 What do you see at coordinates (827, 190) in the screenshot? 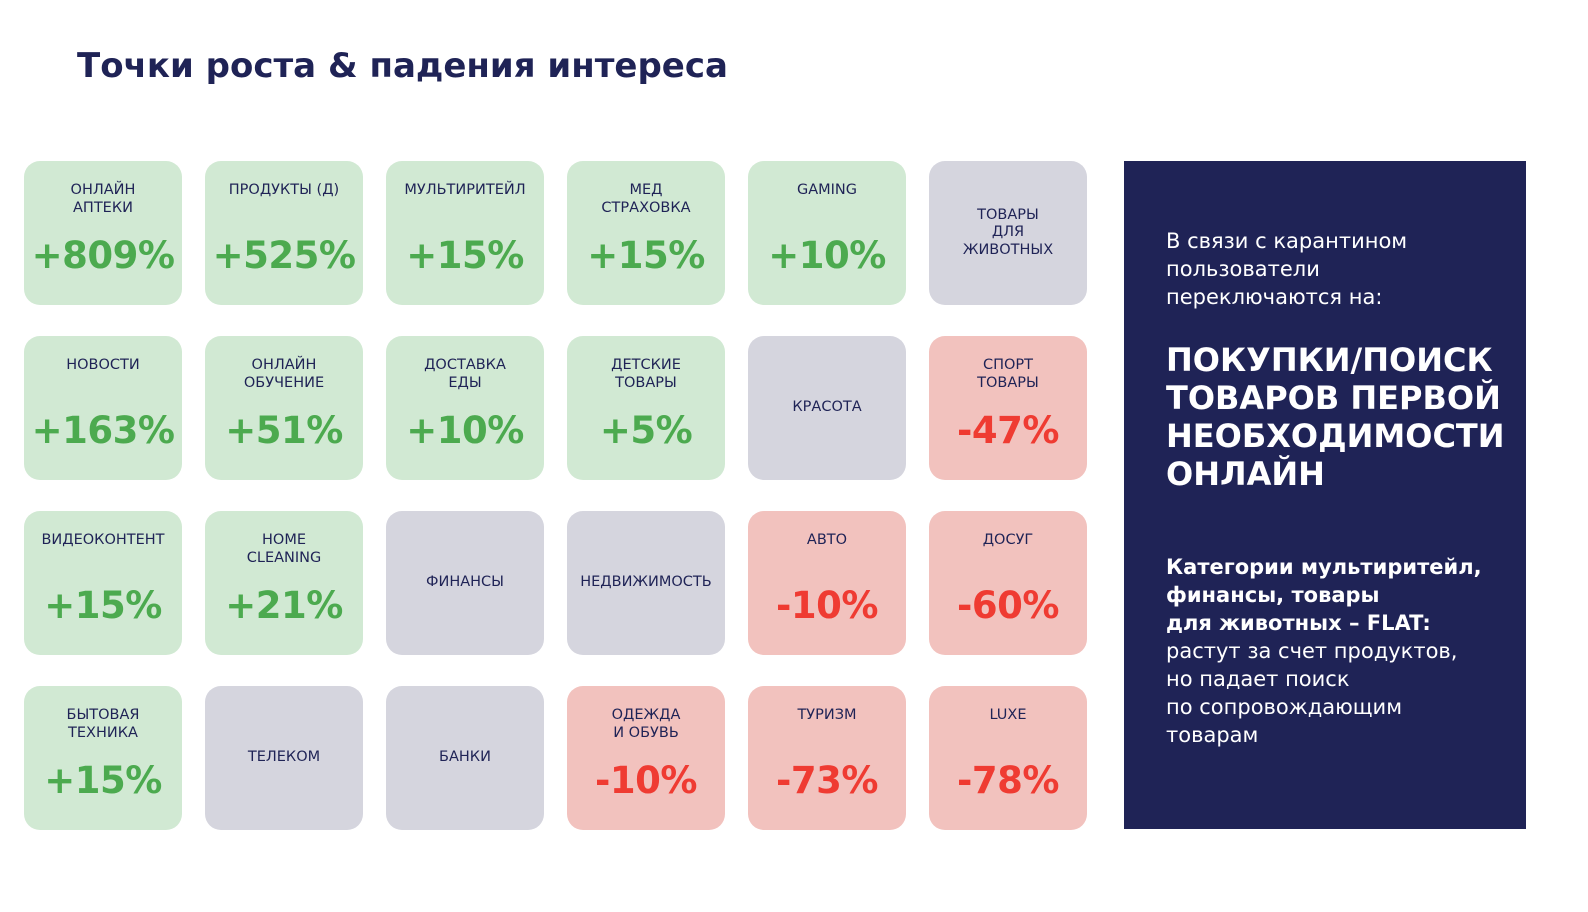
I see `category-label: GAMING` at bounding box center [827, 190].